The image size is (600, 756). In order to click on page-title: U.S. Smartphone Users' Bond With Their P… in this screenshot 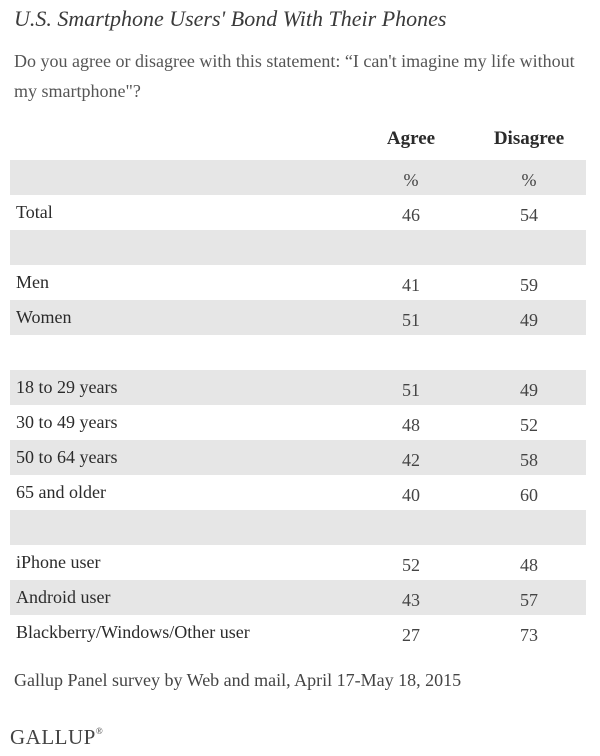, I will do `click(230, 18)`.